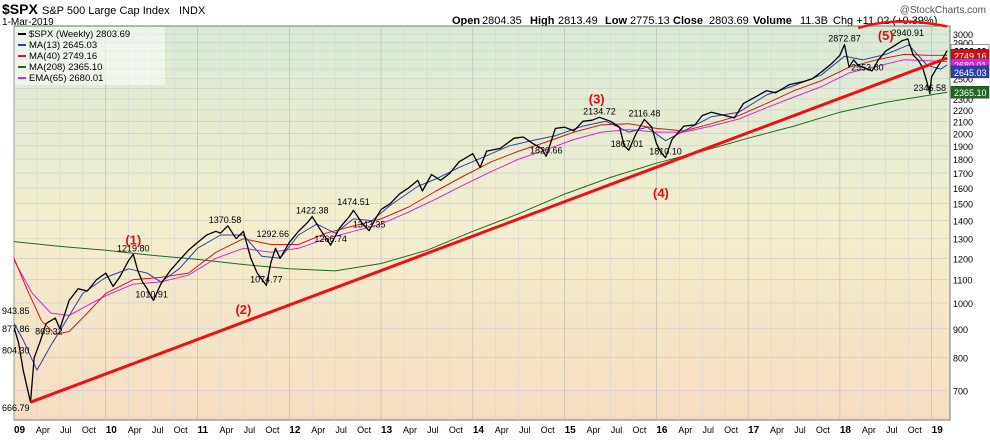 The width and height of the screenshot is (990, 443). I want to click on price-label: 1219.80, so click(133, 248).